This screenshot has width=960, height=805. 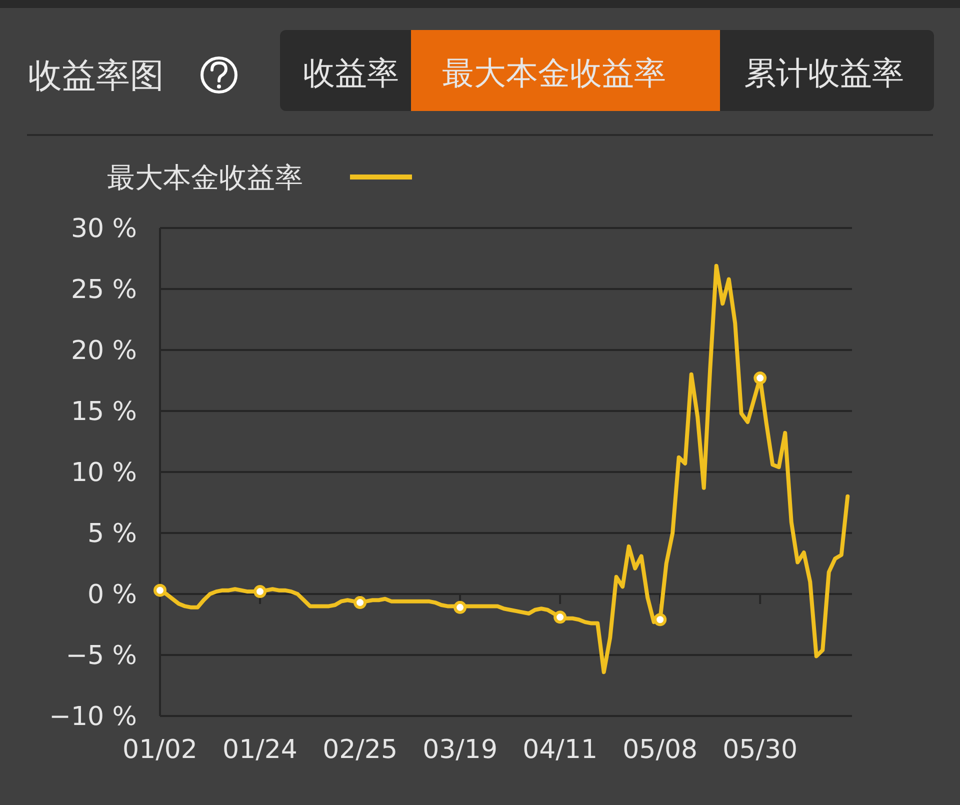 What do you see at coordinates (103, 229) in the screenshot?
I see `y-tick-label: 30 %` at bounding box center [103, 229].